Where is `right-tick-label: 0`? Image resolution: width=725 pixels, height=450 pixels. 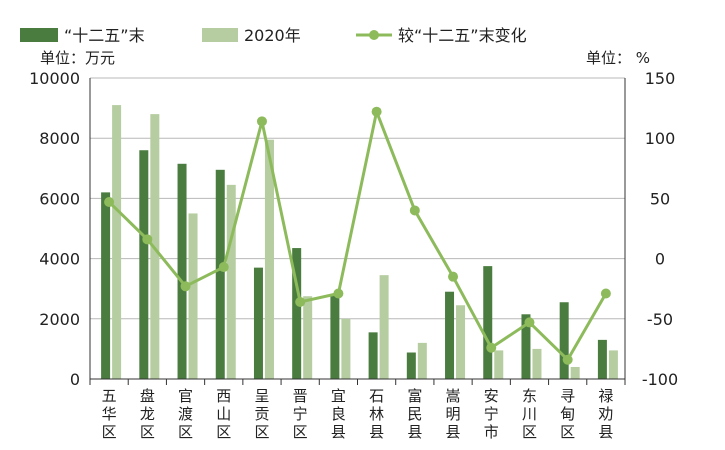
right-tick-label: 0 is located at coordinates (660, 259).